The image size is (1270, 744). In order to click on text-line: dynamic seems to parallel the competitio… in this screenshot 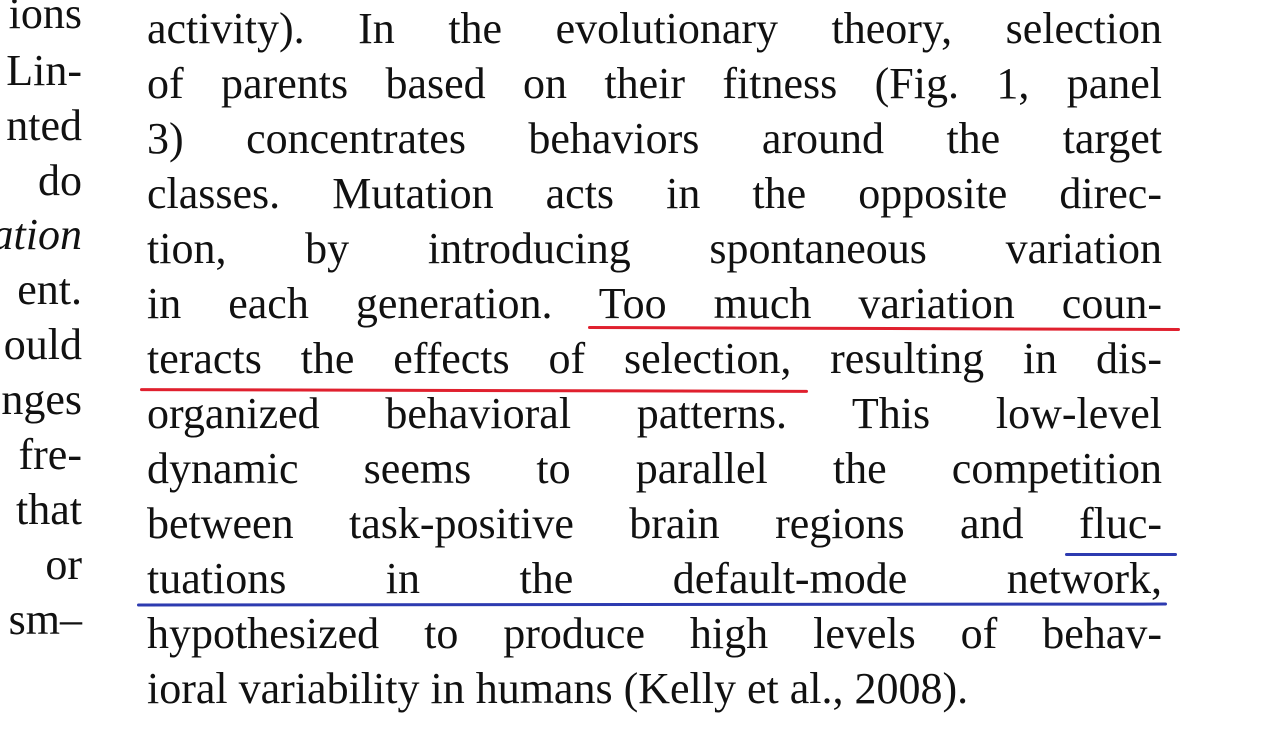, I will do `click(654, 468)`.